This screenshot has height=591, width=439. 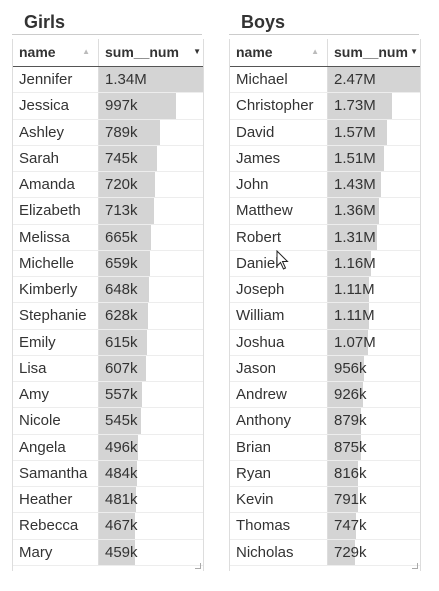 I want to click on name-cell: Stephanie, so click(x=56, y=316).